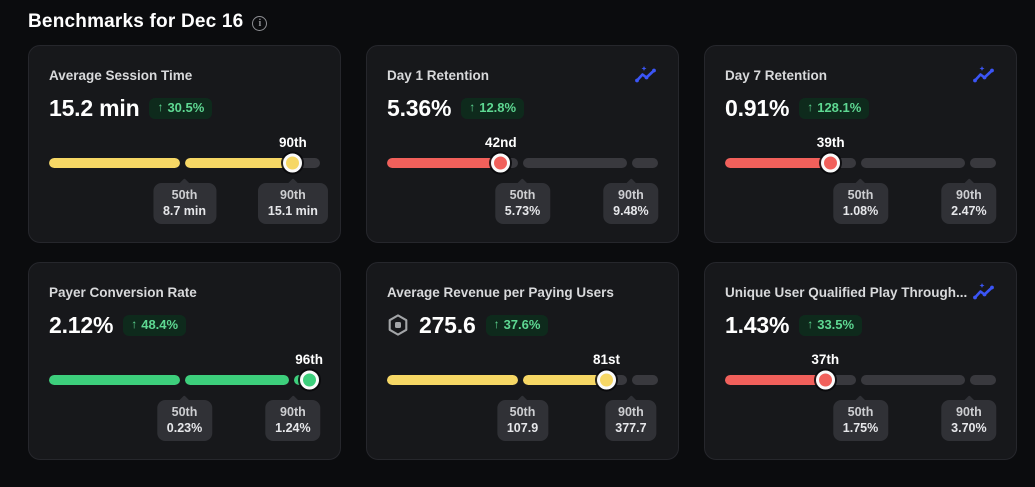 The image size is (1035, 487). What do you see at coordinates (185, 420) in the screenshot?
I see `percentile-tooltips: 50th 0.23% 90th 1.24%` at bounding box center [185, 420].